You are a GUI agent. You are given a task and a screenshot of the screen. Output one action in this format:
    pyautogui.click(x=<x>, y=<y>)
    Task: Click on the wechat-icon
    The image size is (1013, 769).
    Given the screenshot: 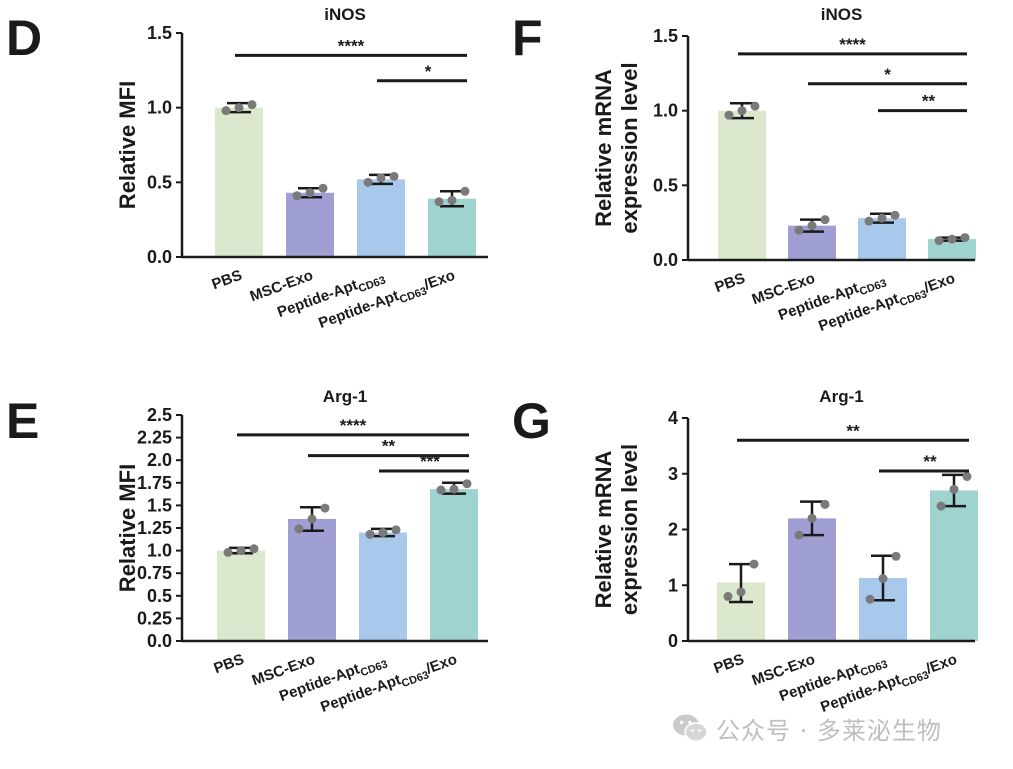 What is the action you would take?
    pyautogui.click(x=690, y=728)
    